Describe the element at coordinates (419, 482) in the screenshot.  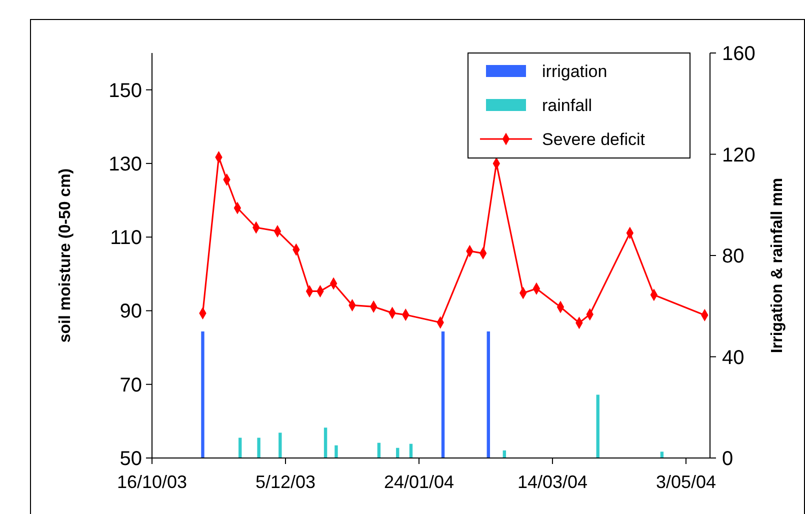
I see `x-tick-label: 24/01/04` at that location.